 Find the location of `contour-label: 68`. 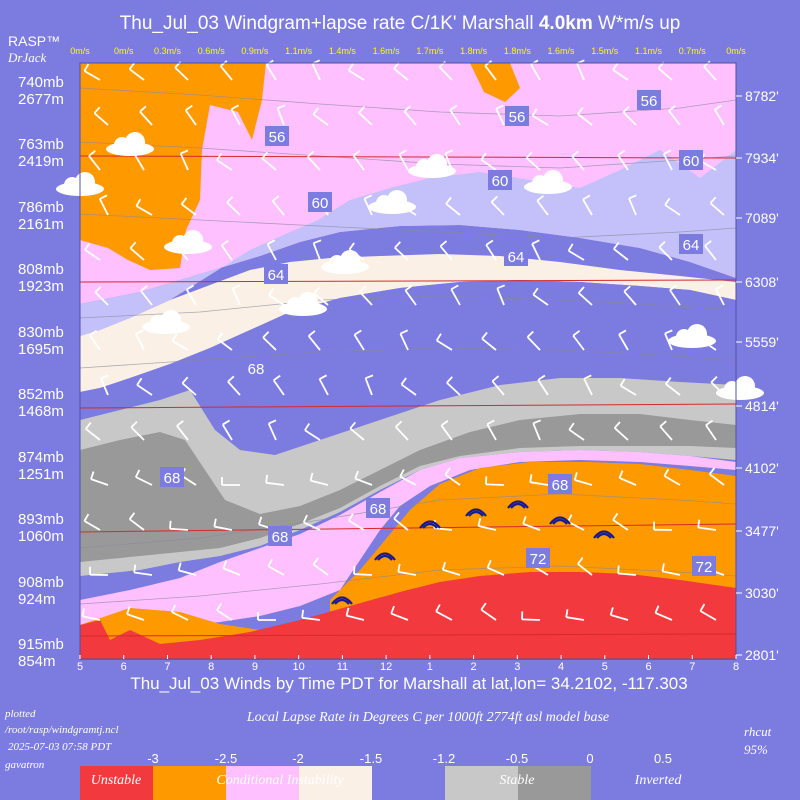

contour-label: 68 is located at coordinates (256, 369).